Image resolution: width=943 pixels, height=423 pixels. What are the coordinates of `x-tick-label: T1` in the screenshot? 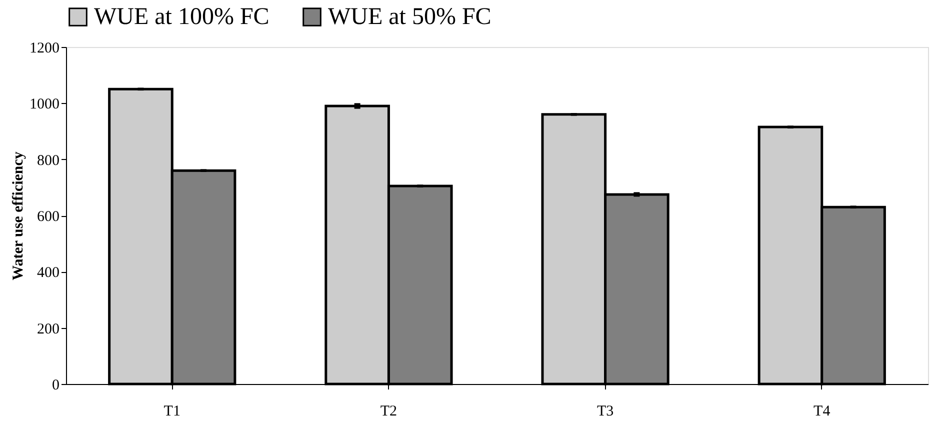 It's located at (172, 412).